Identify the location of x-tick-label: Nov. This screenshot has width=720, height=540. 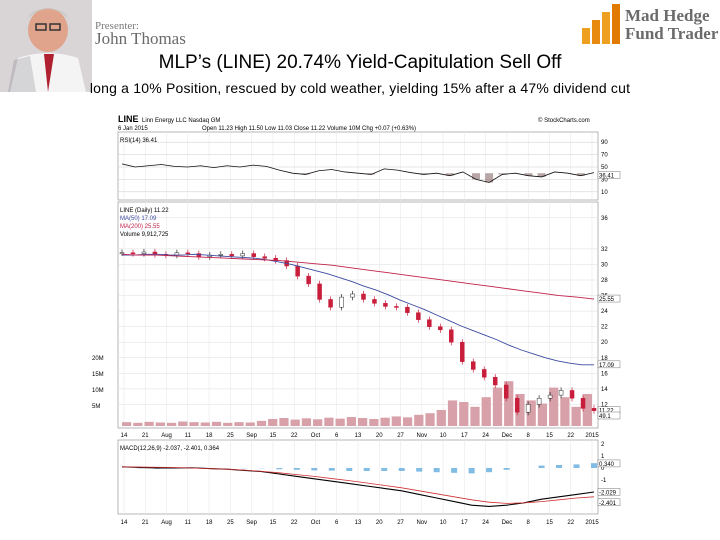
(421, 523).